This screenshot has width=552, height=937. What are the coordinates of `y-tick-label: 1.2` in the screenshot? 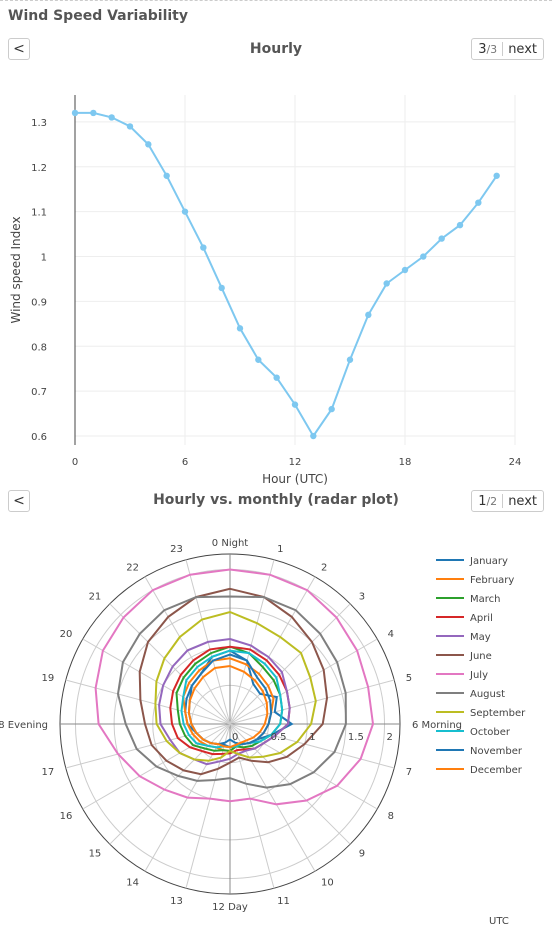 It's located at (39, 168).